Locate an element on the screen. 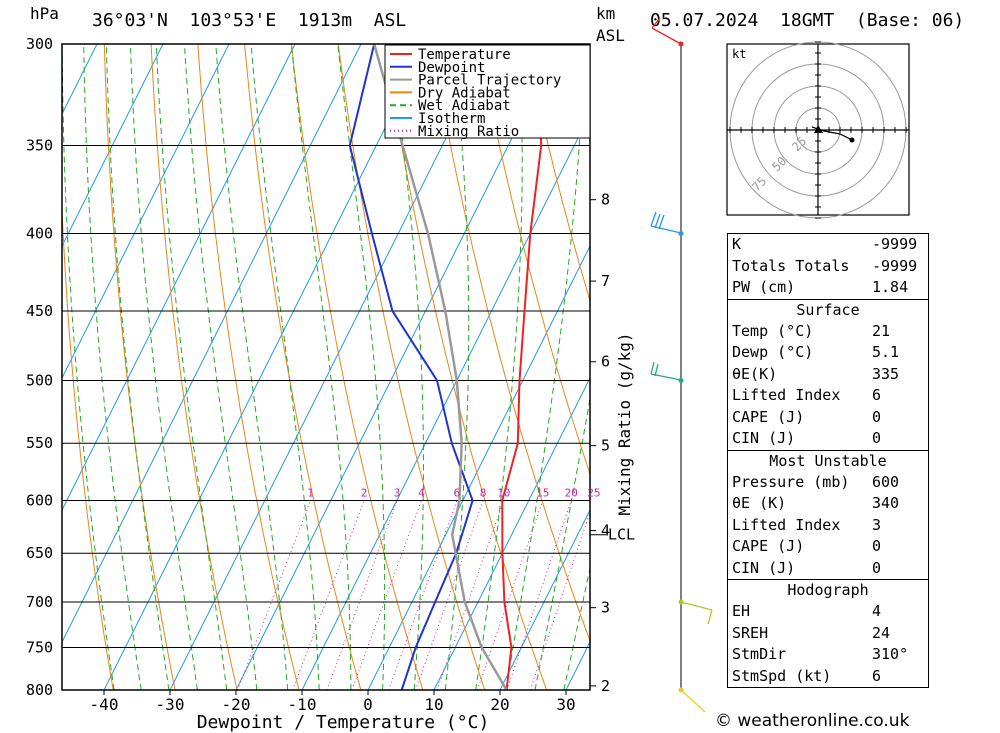 This screenshot has width=1000, height=733. index-row: Pressure (mb) 600 is located at coordinates (816, 481).